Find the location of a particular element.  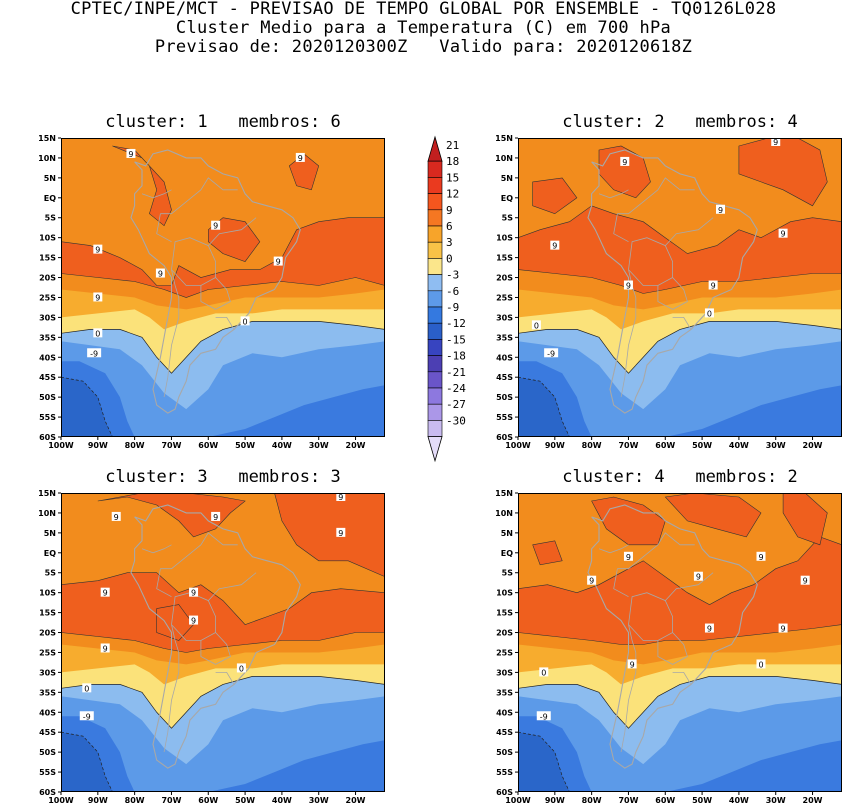

colorbar-label: -15 is located at coordinates (456, 339).